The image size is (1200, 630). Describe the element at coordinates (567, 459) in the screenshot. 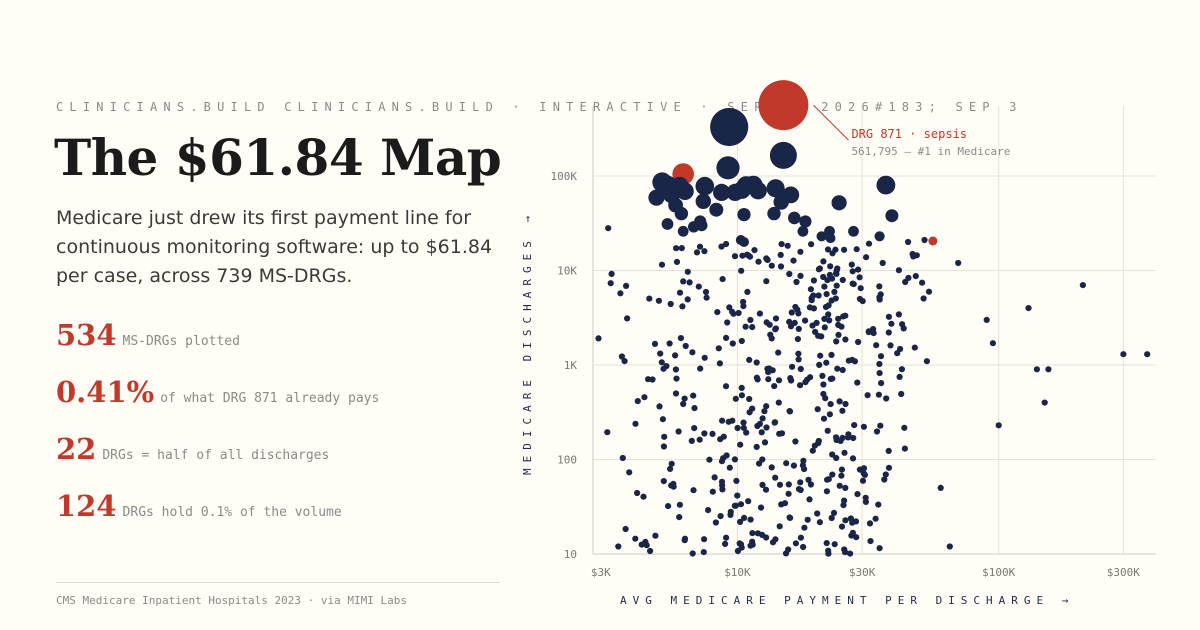

I see `y-tick-label: 100` at that location.